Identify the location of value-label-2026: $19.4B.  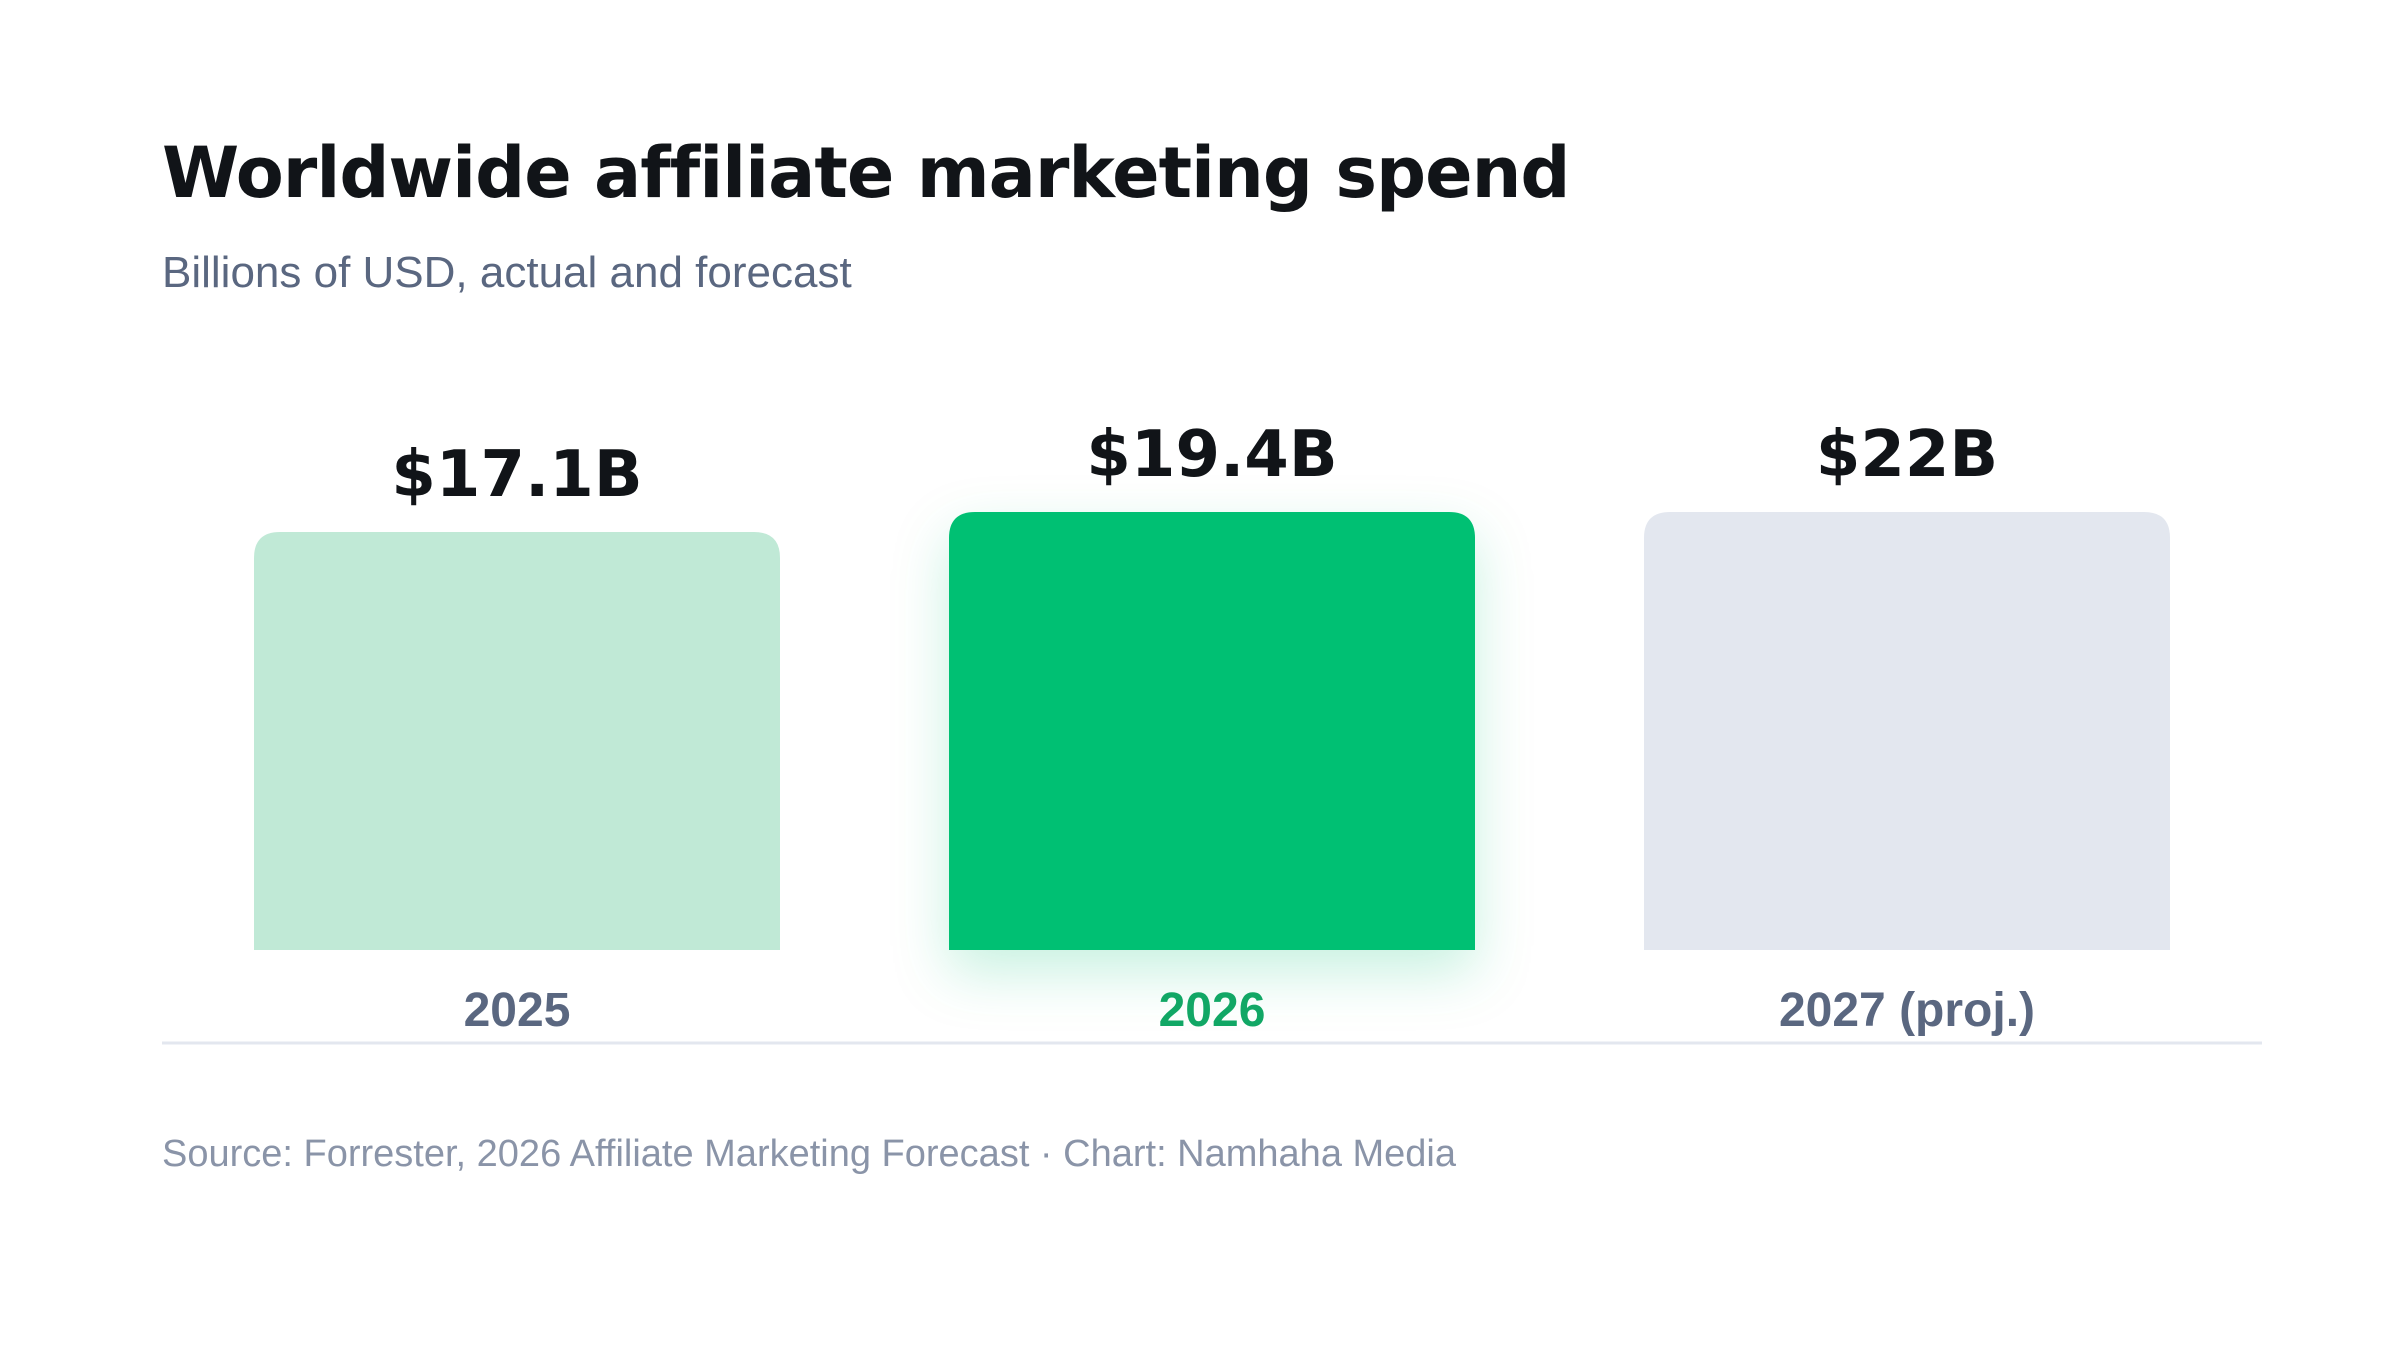
(1211, 455).